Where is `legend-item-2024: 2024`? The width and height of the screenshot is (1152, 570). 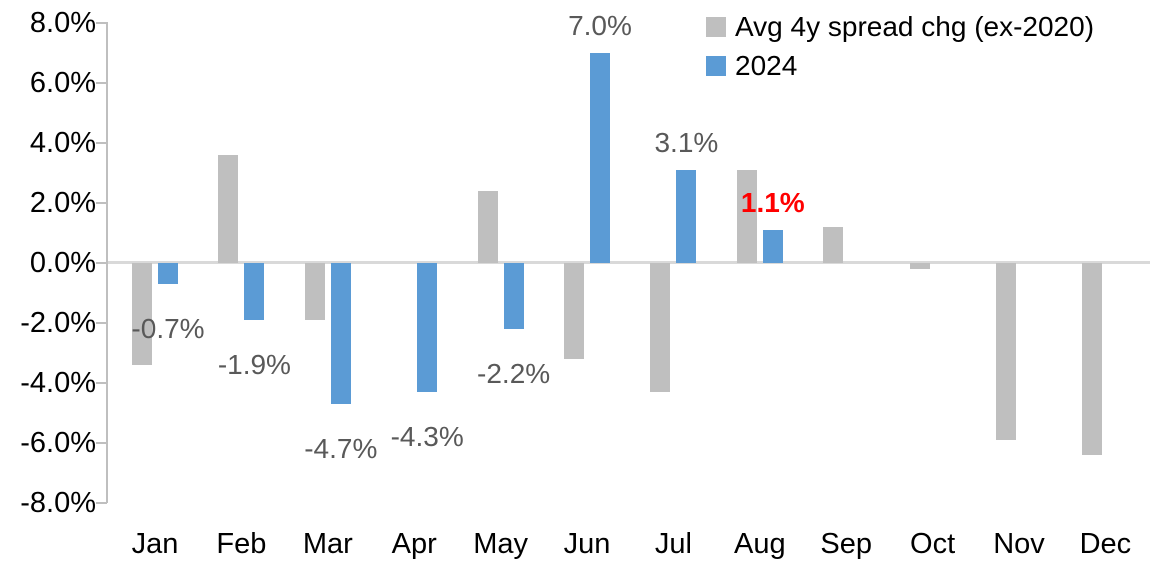
legend-item-2024: 2024 is located at coordinates (900, 66).